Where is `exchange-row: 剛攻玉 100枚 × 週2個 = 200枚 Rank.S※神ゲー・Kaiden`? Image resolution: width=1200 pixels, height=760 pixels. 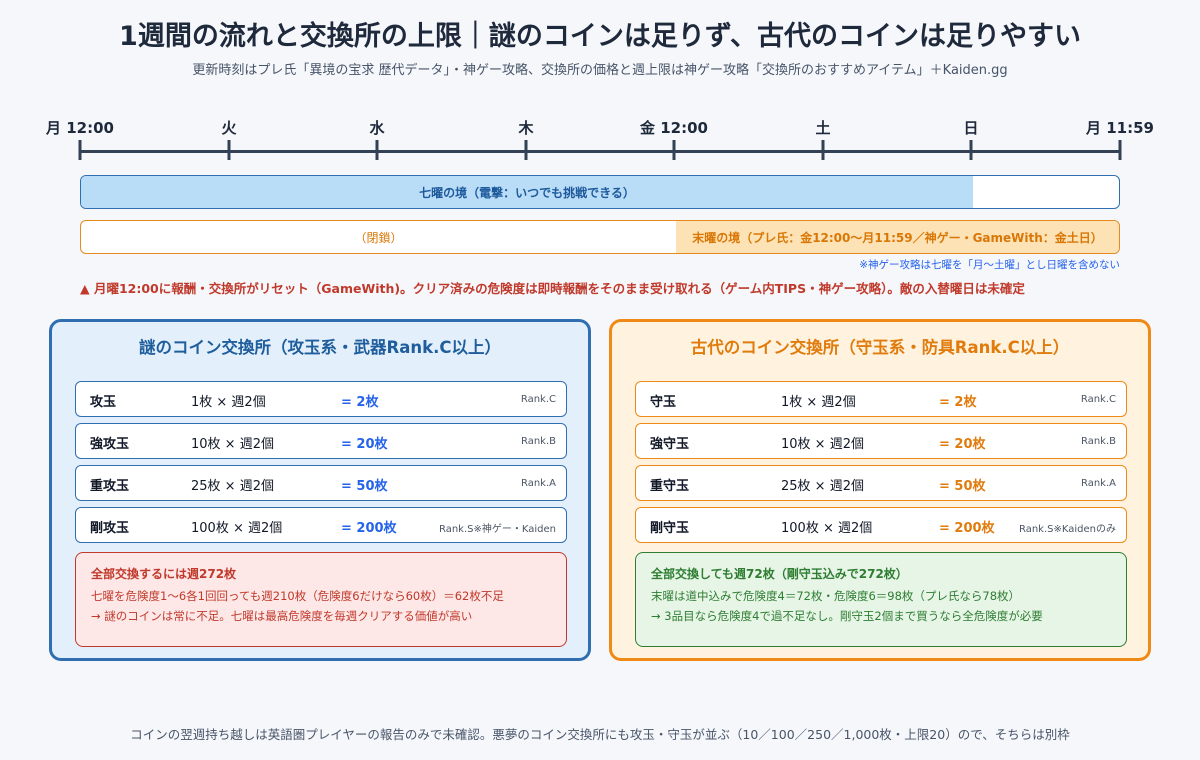
exchange-row: 剛攻玉 100枚 × 週2個 = 200枚 Rank.S※神ゲー・Kaiden is located at coordinates (321, 525).